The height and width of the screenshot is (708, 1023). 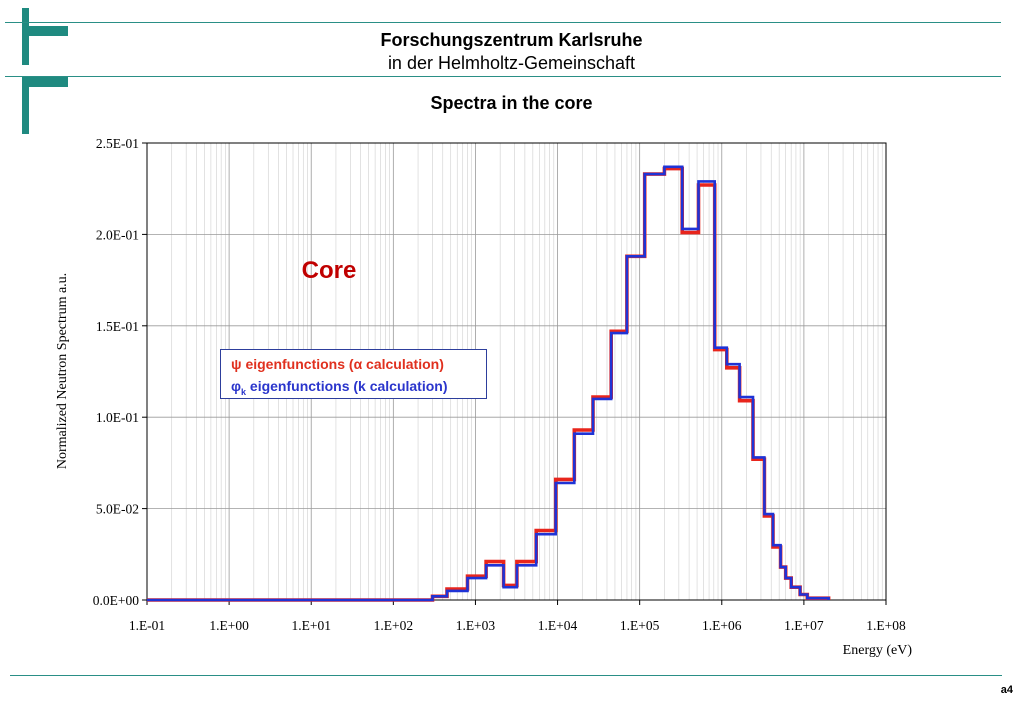 I want to click on y-tick-label: 1.5E-01, so click(x=117, y=326).